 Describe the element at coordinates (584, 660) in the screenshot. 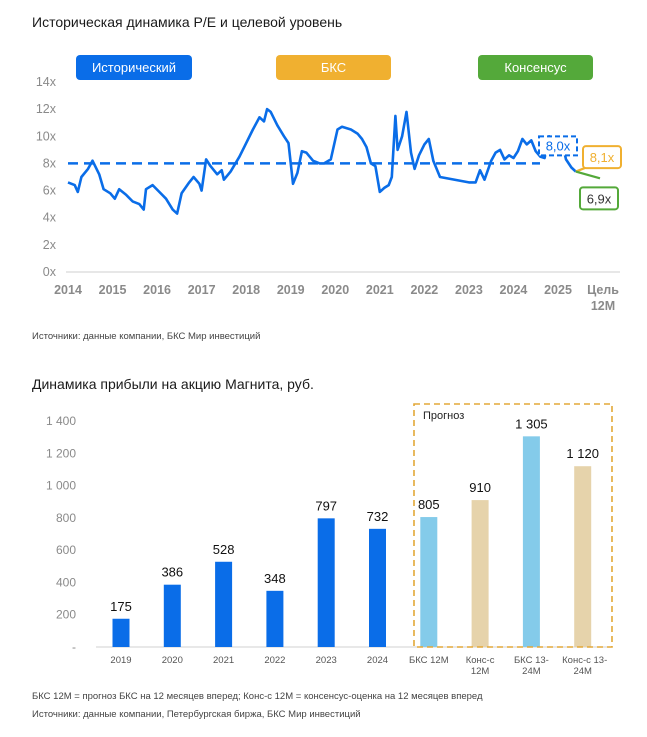

I see `x-tick-label: Конс-с 13-` at that location.